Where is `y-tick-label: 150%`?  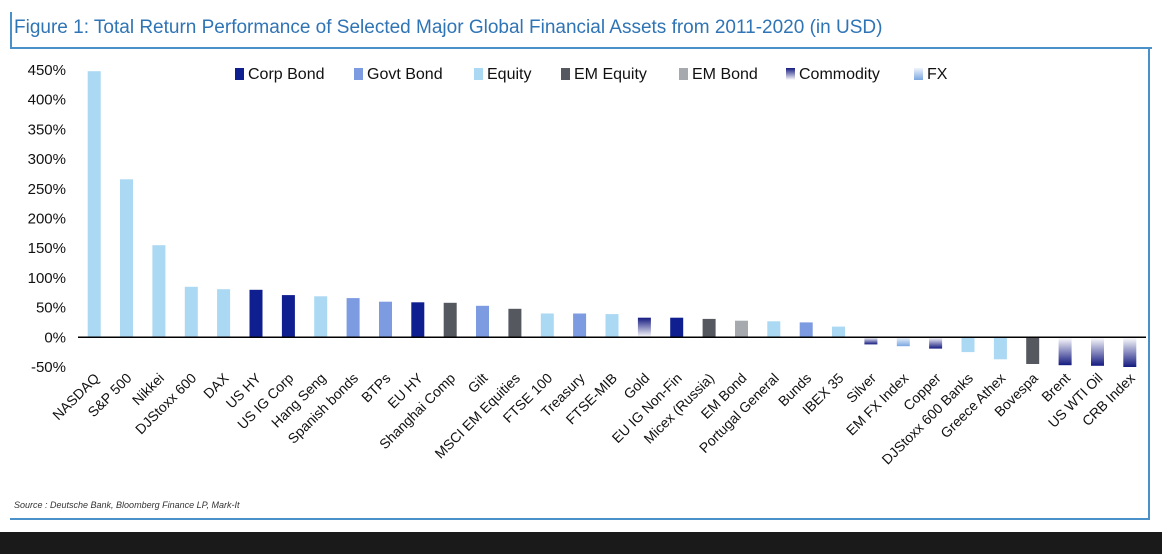 y-tick-label: 150% is located at coordinates (47, 248).